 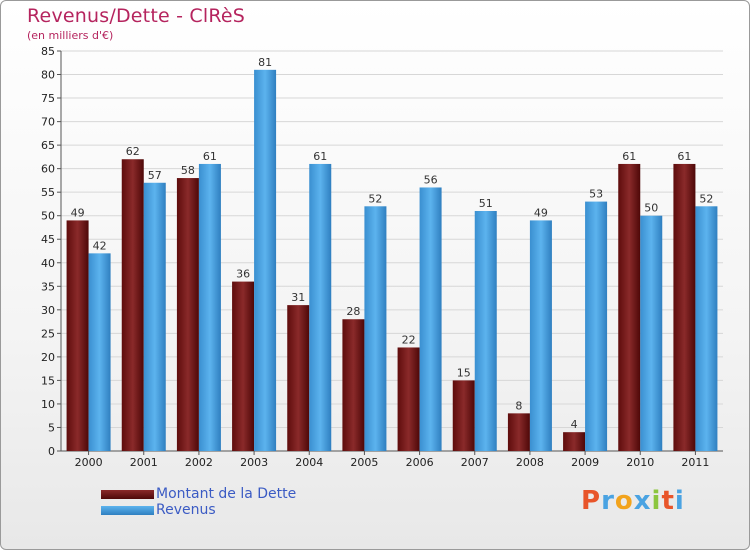 What do you see at coordinates (48, 310) in the screenshot?
I see `y-tick-label: 30` at bounding box center [48, 310].